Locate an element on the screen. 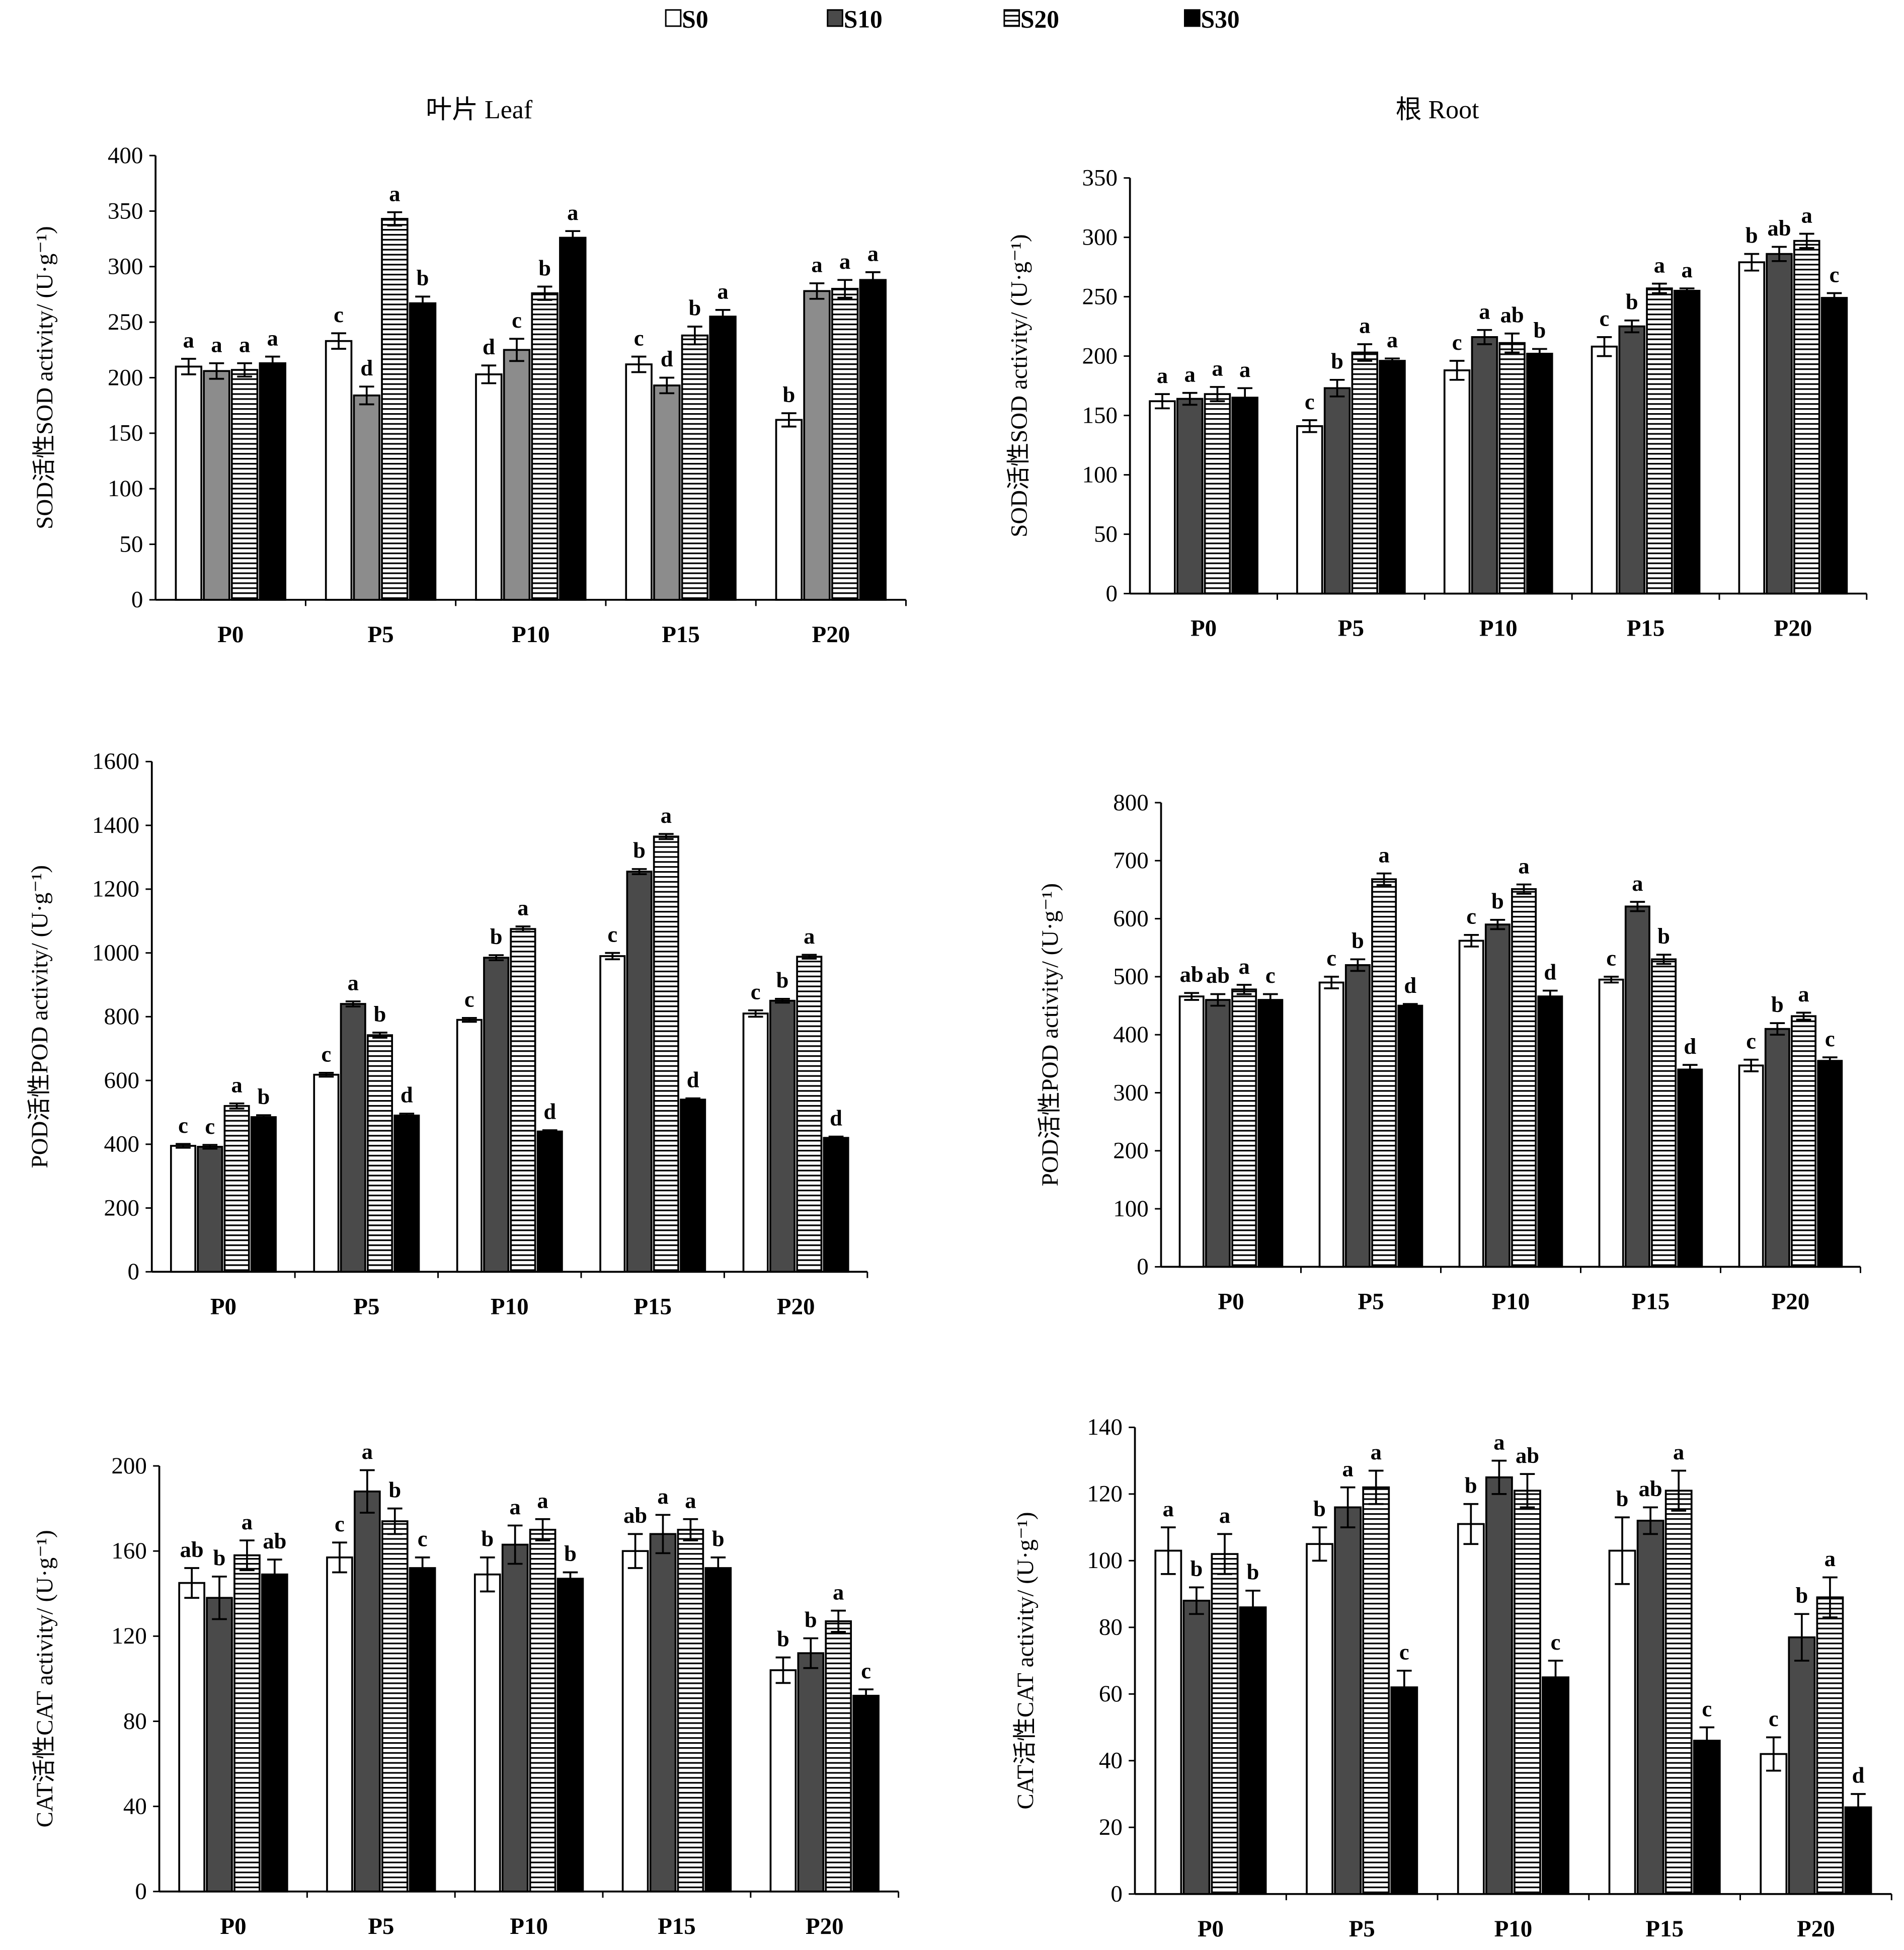 This screenshot has height=1950, width=1904. x-tick-label: P5 is located at coordinates (1362, 1929).